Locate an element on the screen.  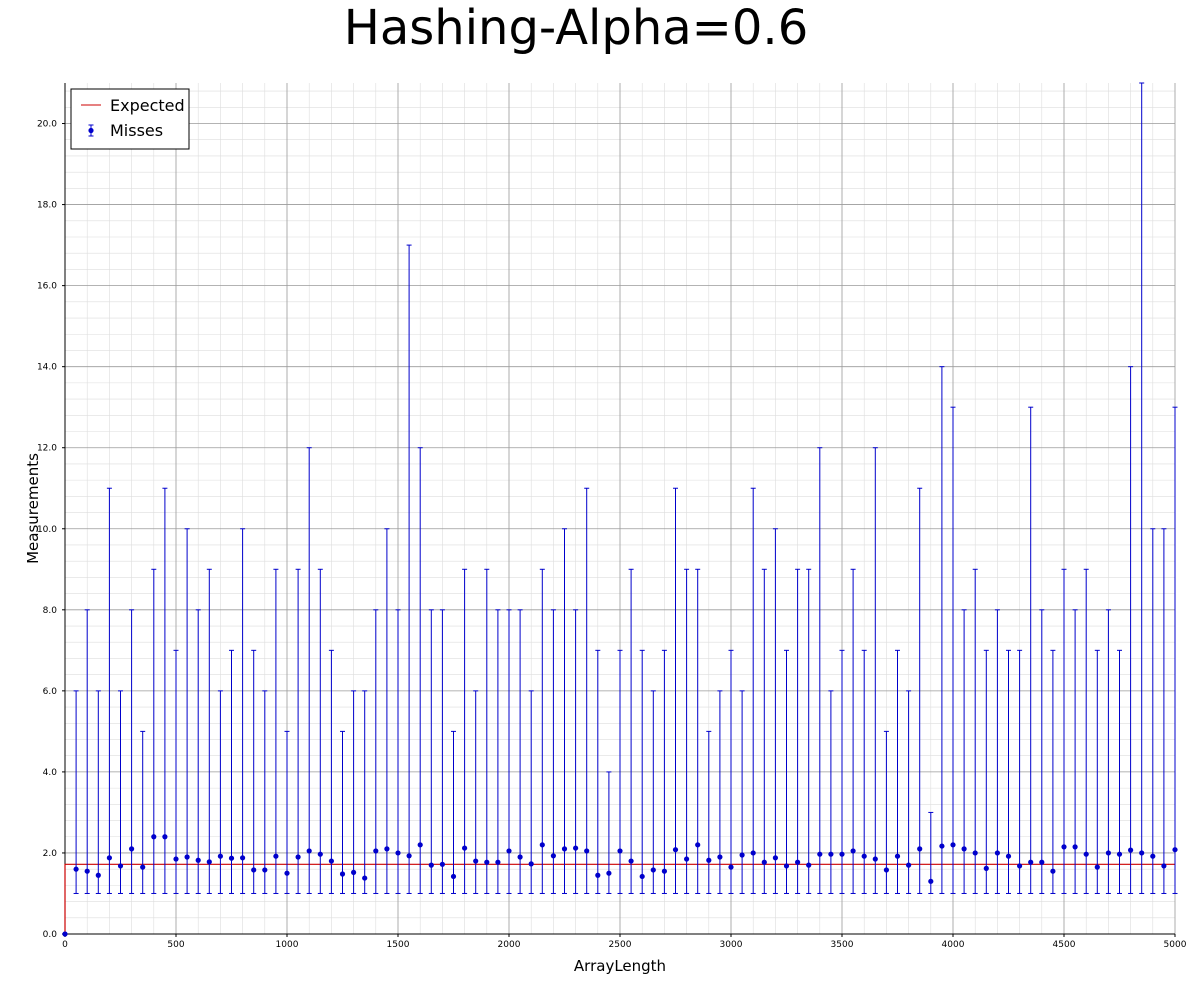
x-axis-ticks: 0 500 1000 1500 2000 2500 3000 3500 4000 4500 5000 is located at coordinates (624, 942).